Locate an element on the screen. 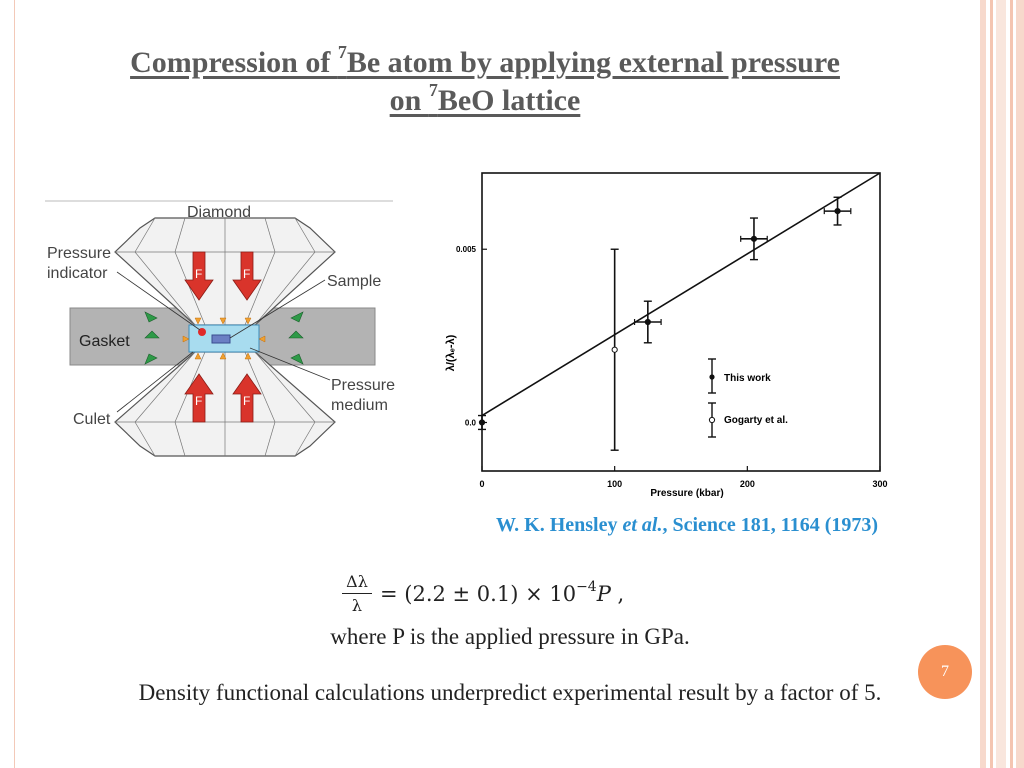 The height and width of the screenshot is (768, 1024). legend: This work Gogarty et al. is located at coordinates (748, 398).